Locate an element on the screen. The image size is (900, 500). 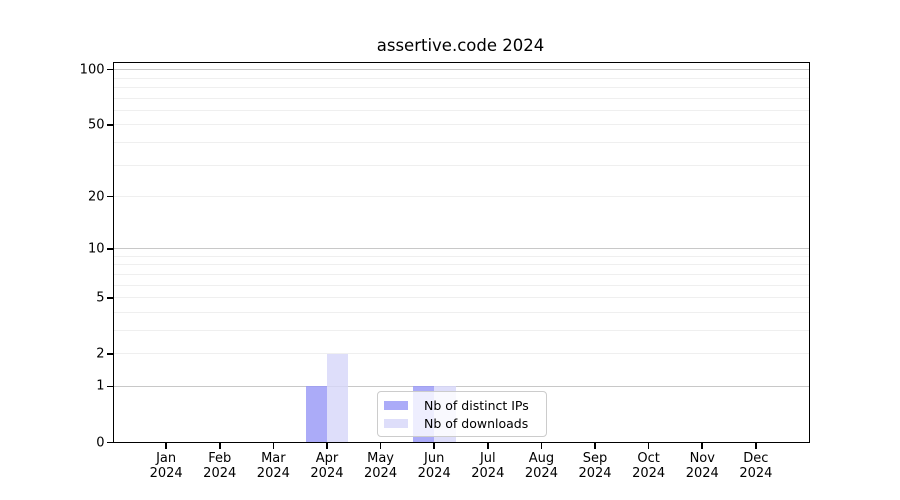
y-tick-label: 20 is located at coordinates (96, 197).